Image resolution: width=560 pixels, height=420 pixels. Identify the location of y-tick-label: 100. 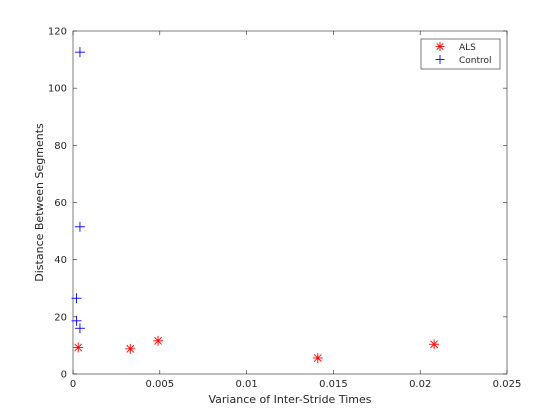
(57, 89).